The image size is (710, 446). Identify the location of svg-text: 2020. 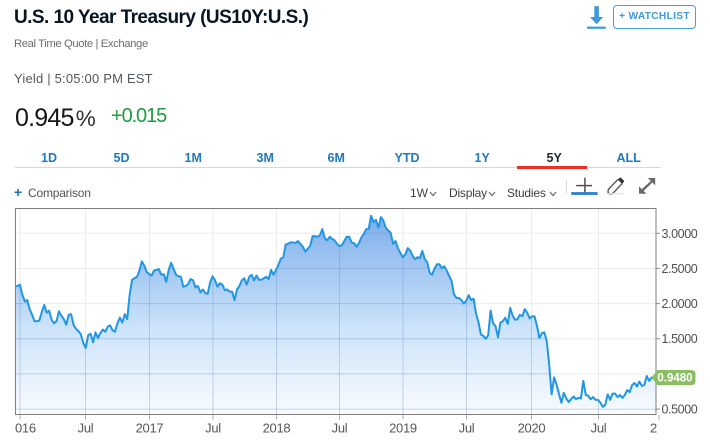
(532, 428).